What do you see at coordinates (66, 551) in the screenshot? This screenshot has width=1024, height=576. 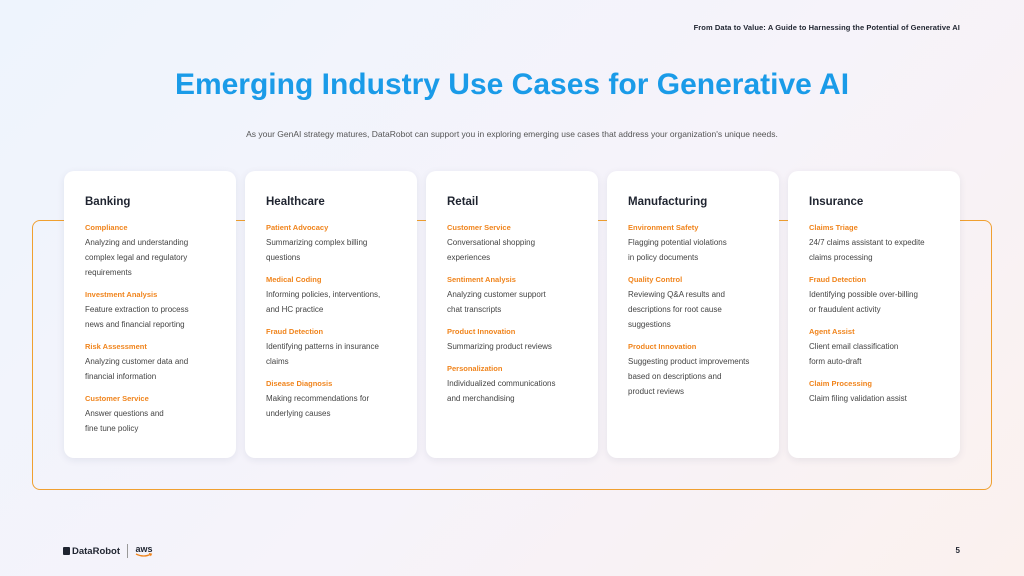 I see `datarobot-logo-icon` at bounding box center [66, 551].